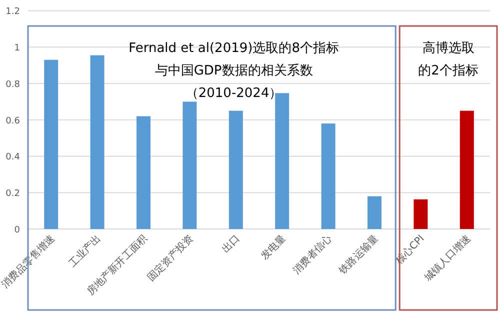 The image size is (500, 320). What do you see at coordinates (17, 49) in the screenshot?
I see `y-tick-label: 1` at bounding box center [17, 49].